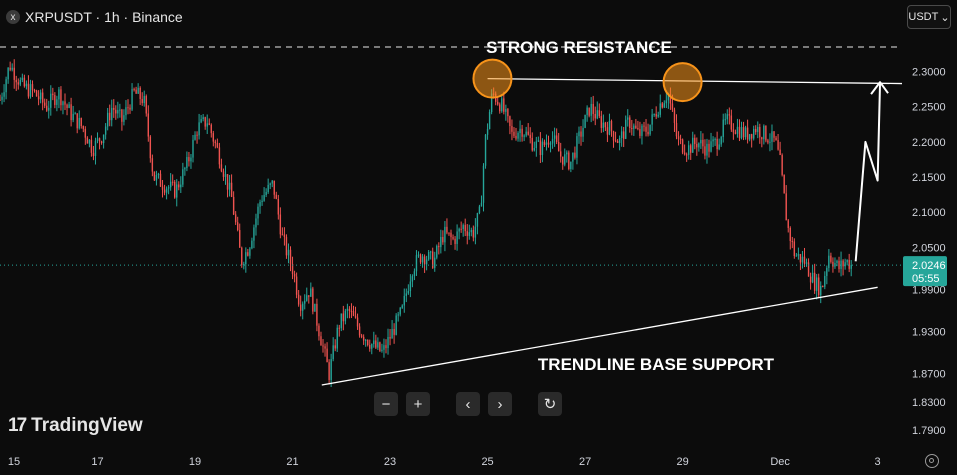 The height and width of the screenshot is (475, 957). Describe the element at coordinates (878, 462) in the screenshot. I see `x-tick-label: 3` at that location.